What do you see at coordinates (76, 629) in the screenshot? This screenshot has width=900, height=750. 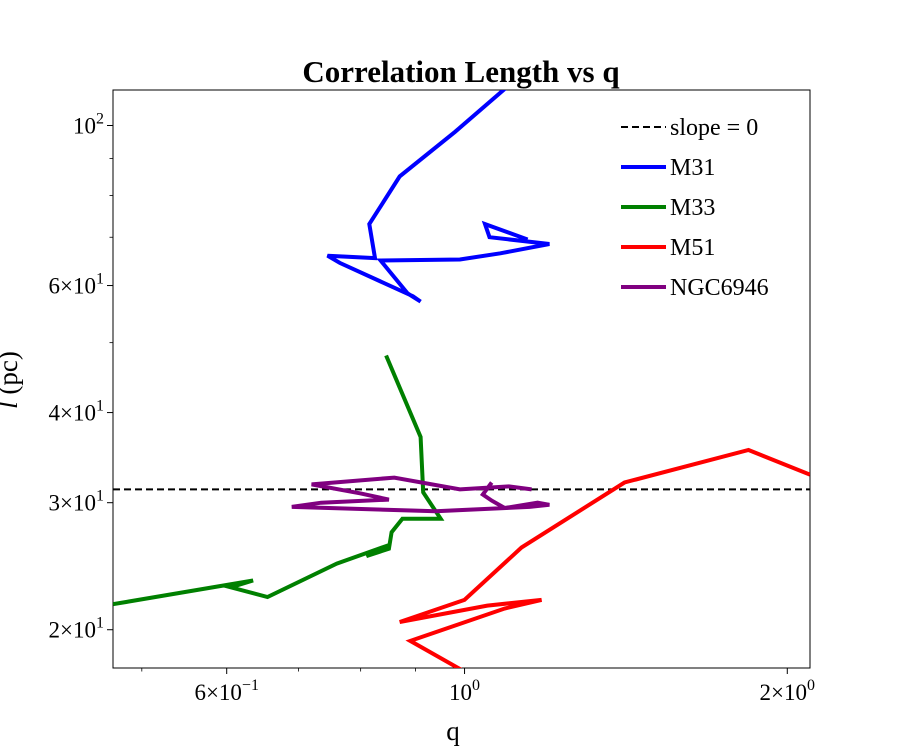 I see `y-tick-label: 2×10¹` at bounding box center [76, 629].